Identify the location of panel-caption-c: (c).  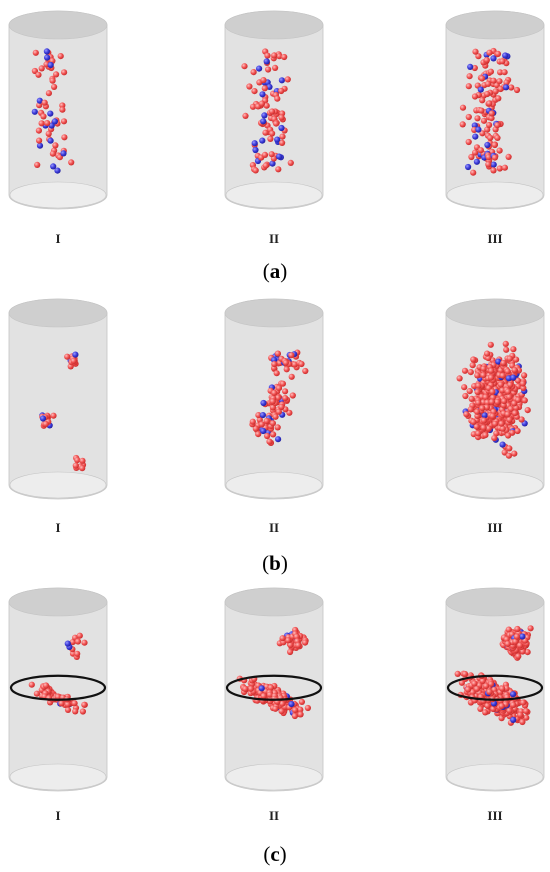
(274, 854).